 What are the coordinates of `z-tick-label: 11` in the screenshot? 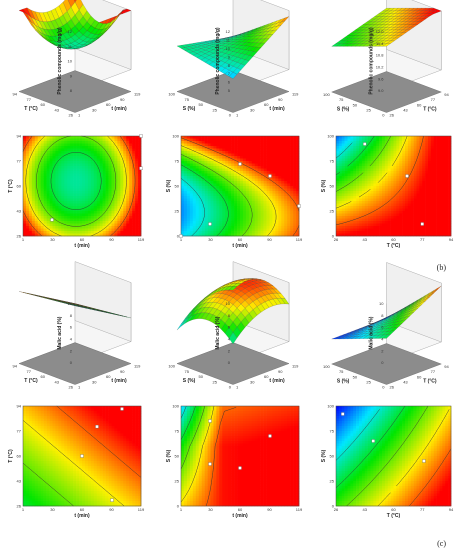 It's located at (228, 39).